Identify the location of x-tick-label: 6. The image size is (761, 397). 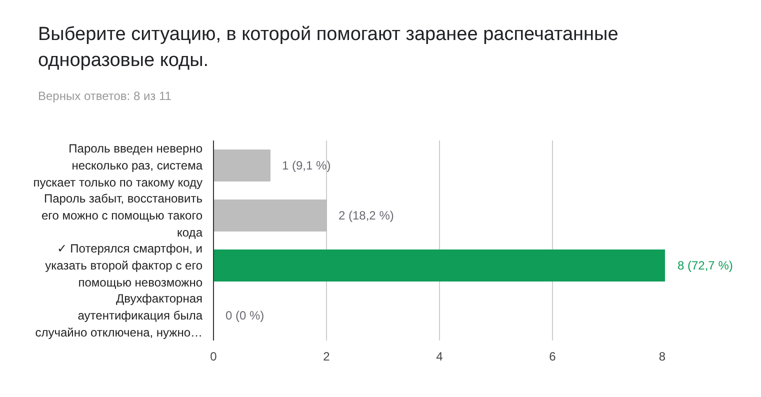
(552, 357).